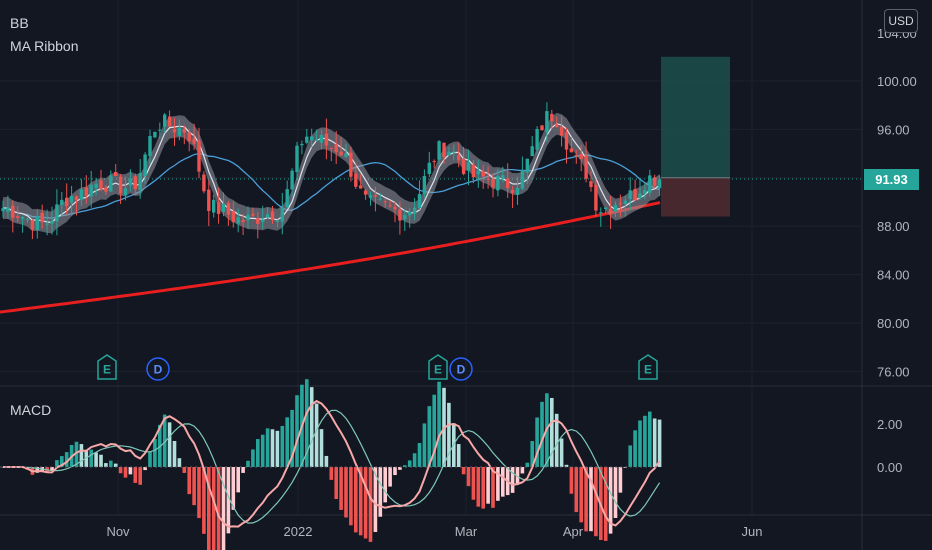 Image resolution: width=932 pixels, height=550 pixels. What do you see at coordinates (330, 257) in the screenshot?
I see `sma-200-path` at bounding box center [330, 257].